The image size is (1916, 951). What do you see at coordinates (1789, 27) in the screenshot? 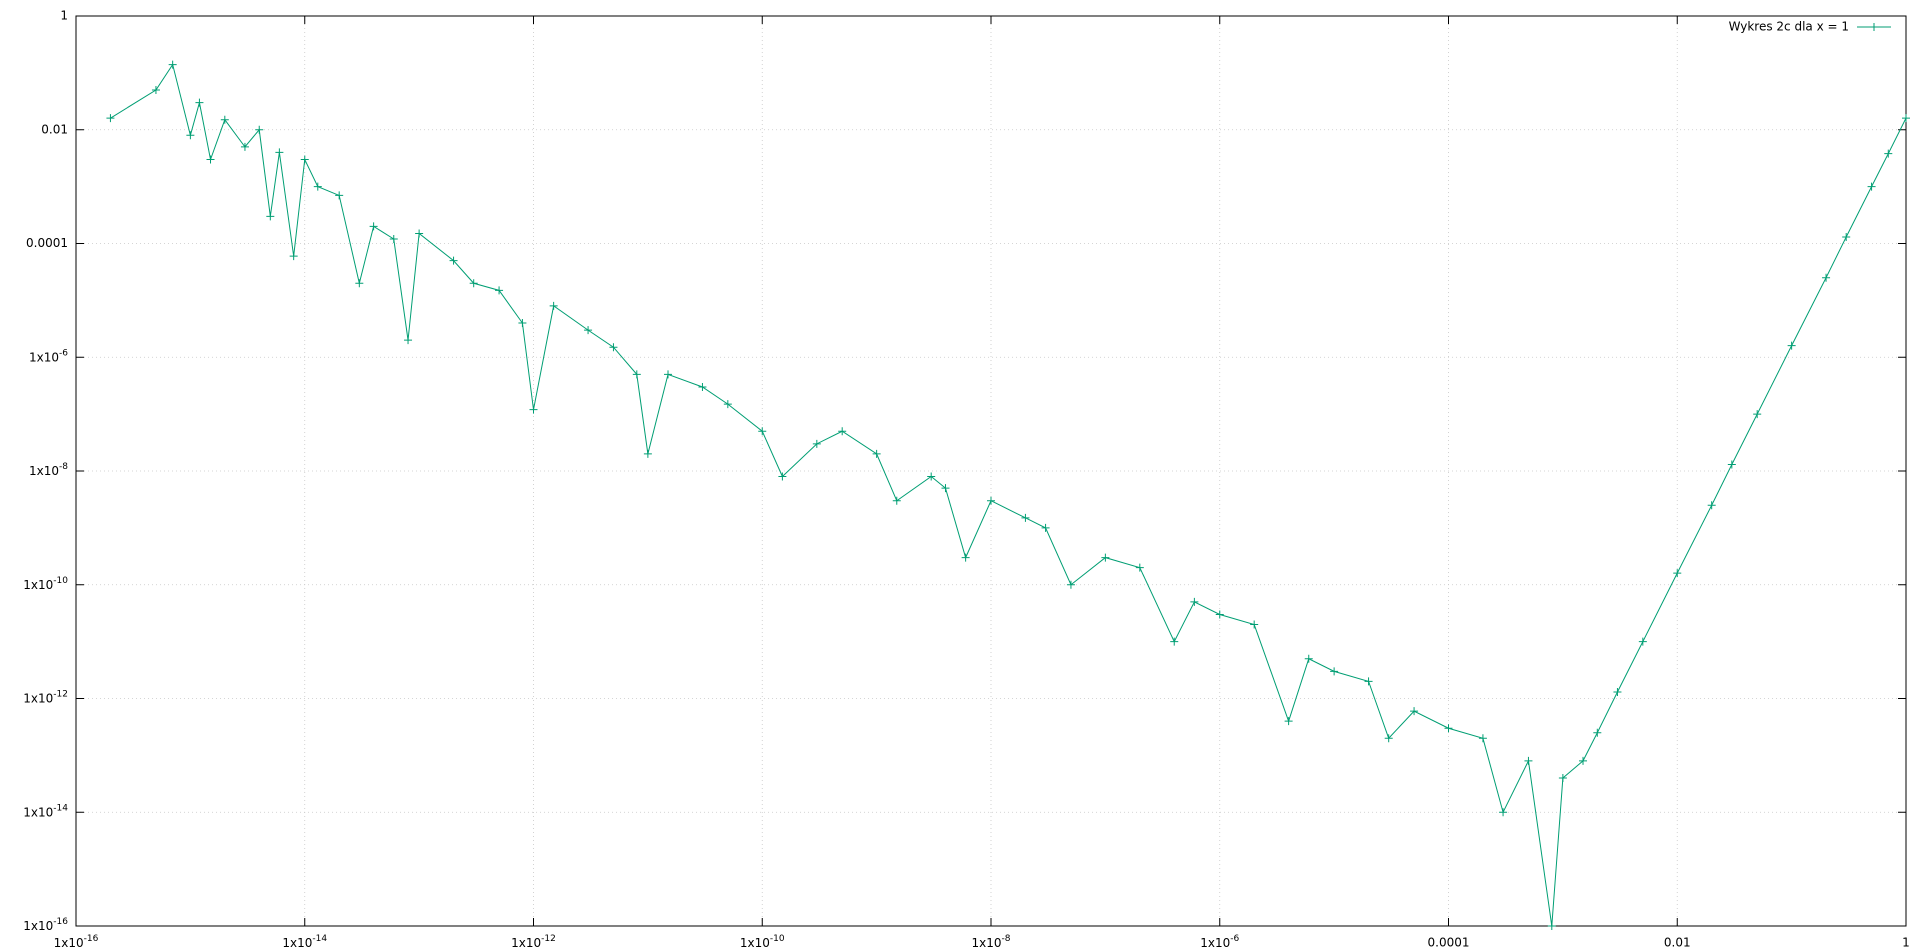
I see `legend-label: Wykres 2c dla x = 1` at bounding box center [1789, 27].